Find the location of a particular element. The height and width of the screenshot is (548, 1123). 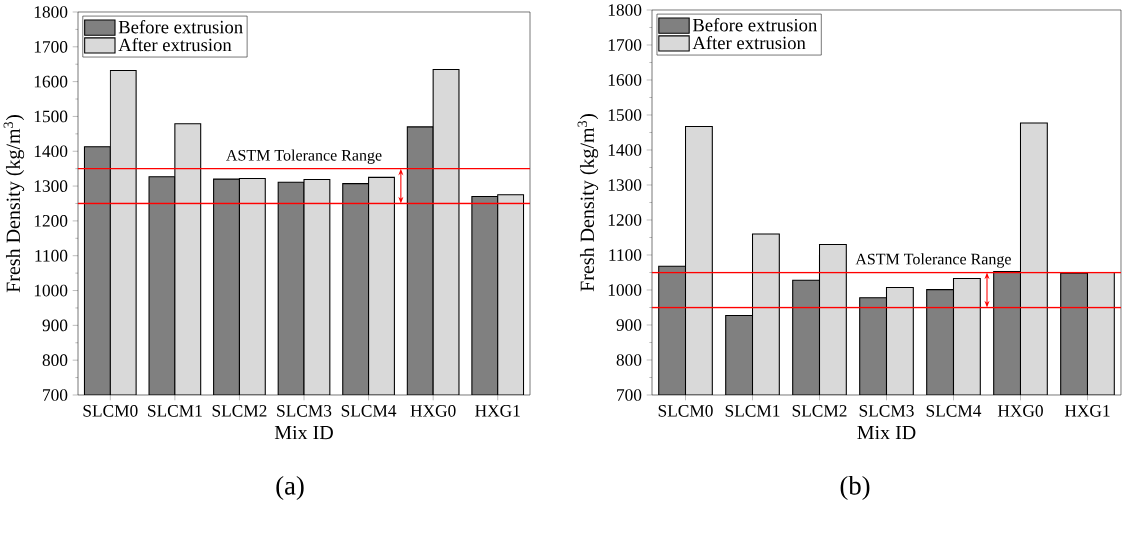

text: (b) is located at coordinates (855, 488).